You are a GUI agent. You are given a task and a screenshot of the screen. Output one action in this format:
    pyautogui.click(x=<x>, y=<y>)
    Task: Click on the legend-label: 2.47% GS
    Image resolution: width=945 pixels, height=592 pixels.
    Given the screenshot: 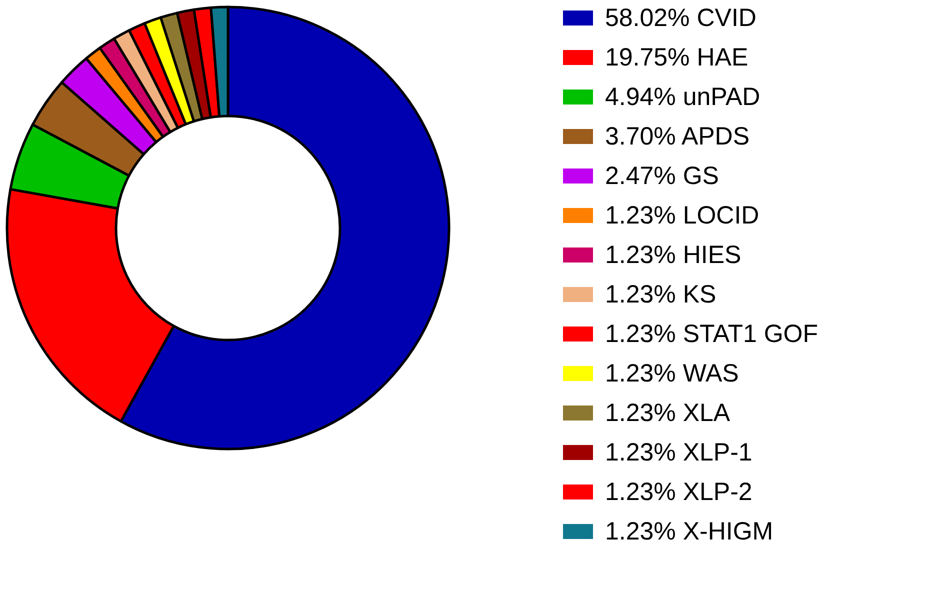 What is the action you would take?
    pyautogui.click(x=662, y=176)
    